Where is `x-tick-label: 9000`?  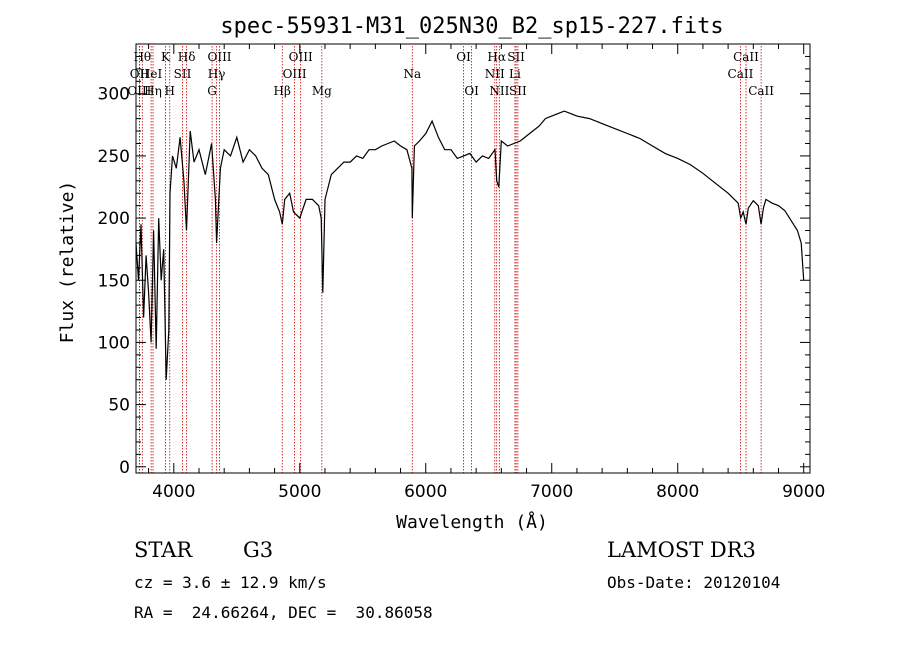
x-tick-label: 9000 is located at coordinates (803, 492).